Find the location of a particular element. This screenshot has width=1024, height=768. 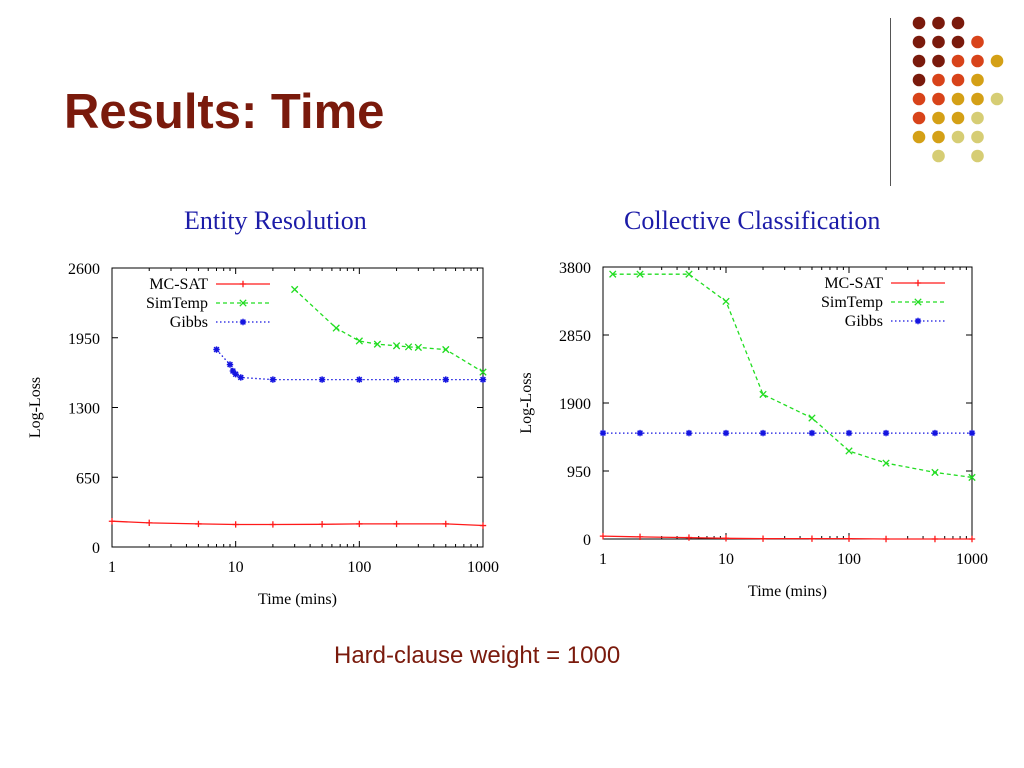

x-tick-label: 100 is located at coordinates (359, 567).